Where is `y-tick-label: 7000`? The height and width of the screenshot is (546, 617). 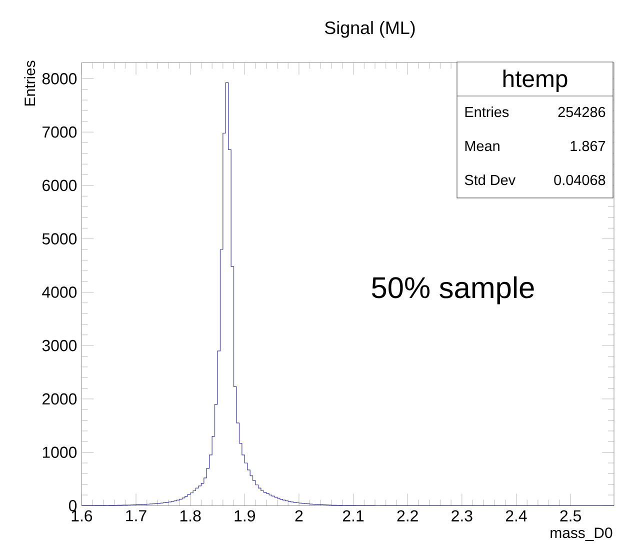
y-tick-label: 7000 is located at coordinates (59, 132).